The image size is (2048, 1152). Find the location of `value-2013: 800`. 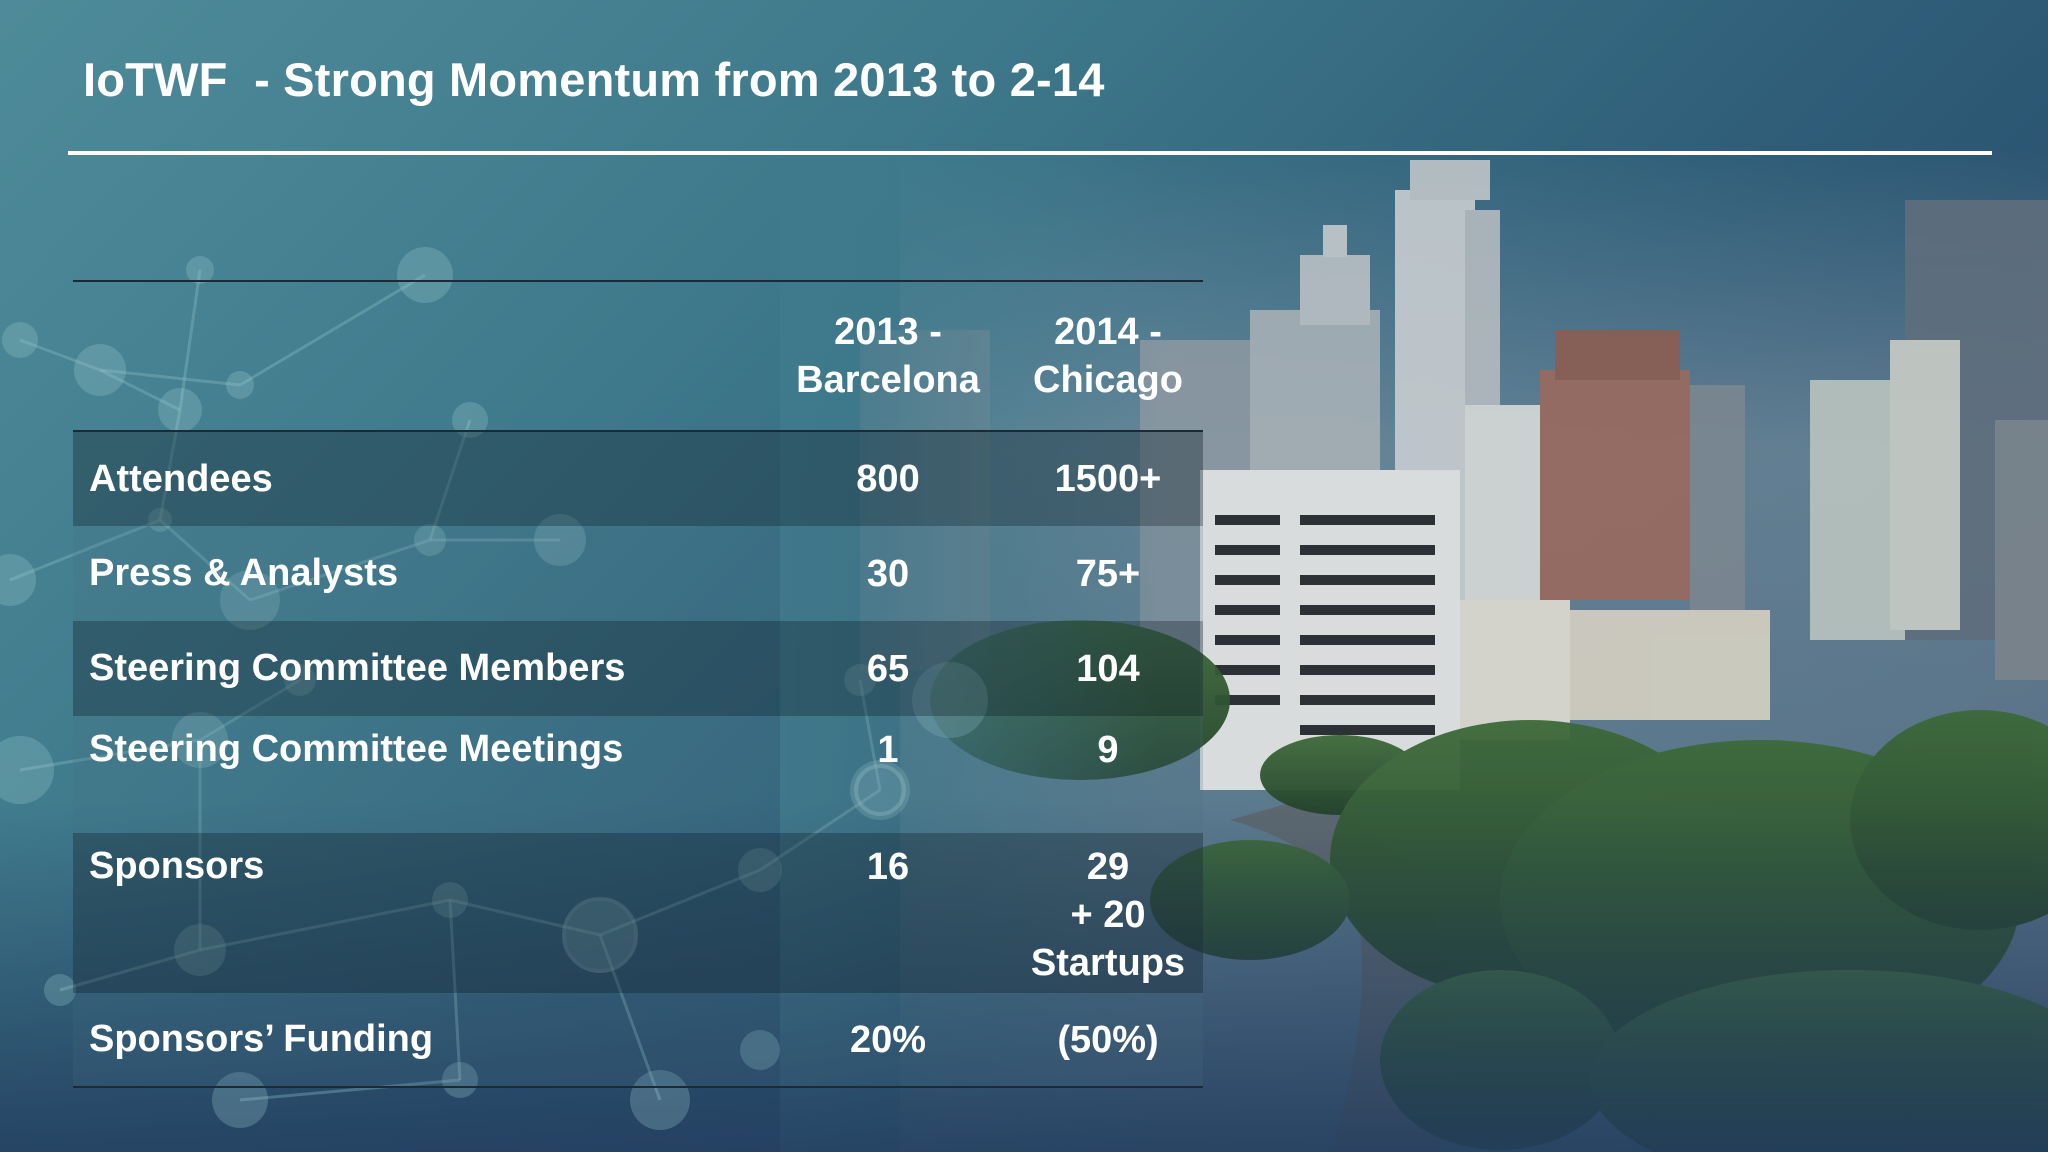

value-2013: 800 is located at coordinates (888, 479).